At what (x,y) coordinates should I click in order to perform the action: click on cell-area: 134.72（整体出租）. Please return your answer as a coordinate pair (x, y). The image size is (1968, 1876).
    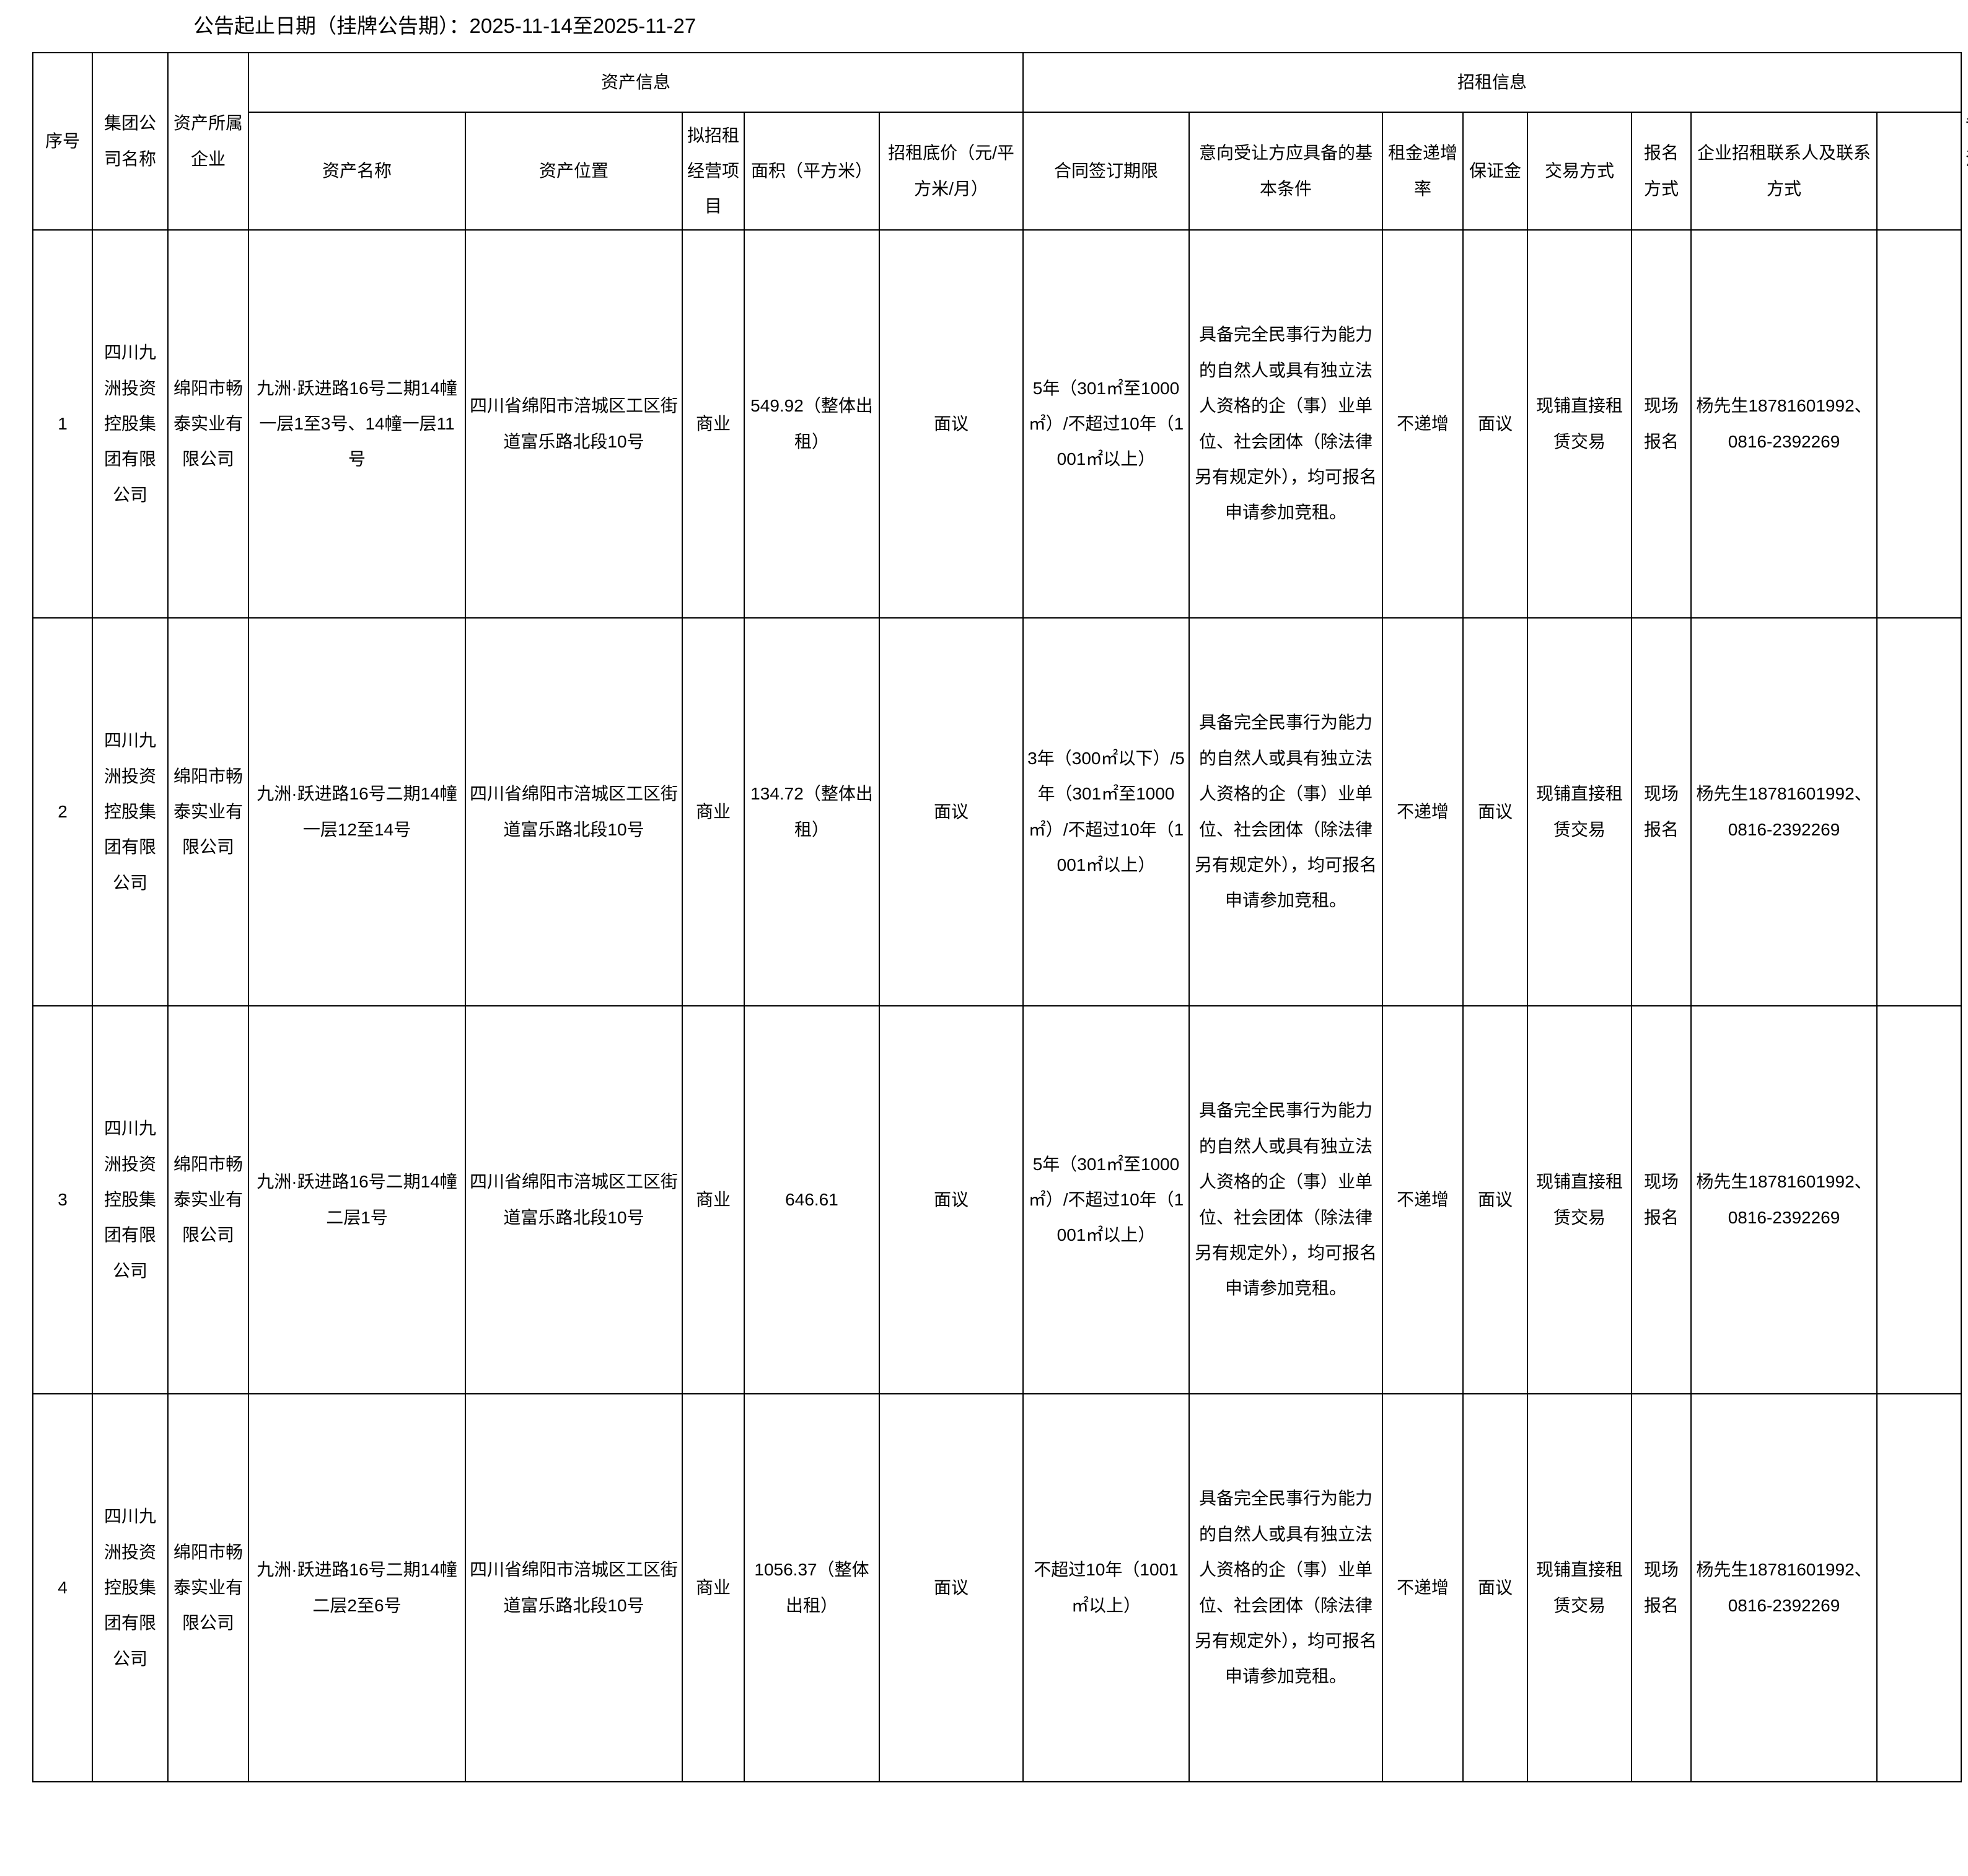
    Looking at the image, I should click on (812, 812).